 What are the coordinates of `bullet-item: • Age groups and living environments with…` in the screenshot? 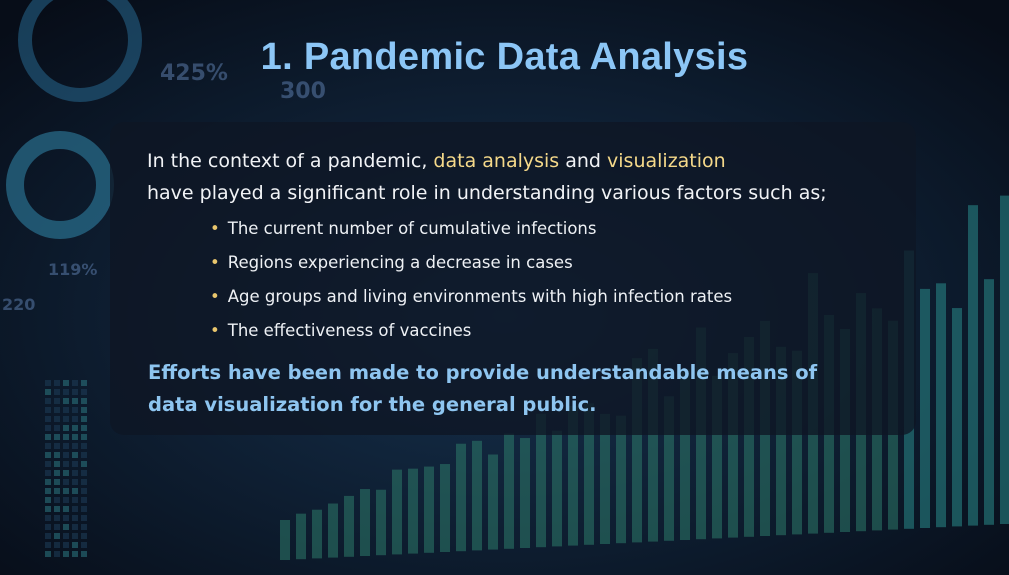 It's located at (471, 299).